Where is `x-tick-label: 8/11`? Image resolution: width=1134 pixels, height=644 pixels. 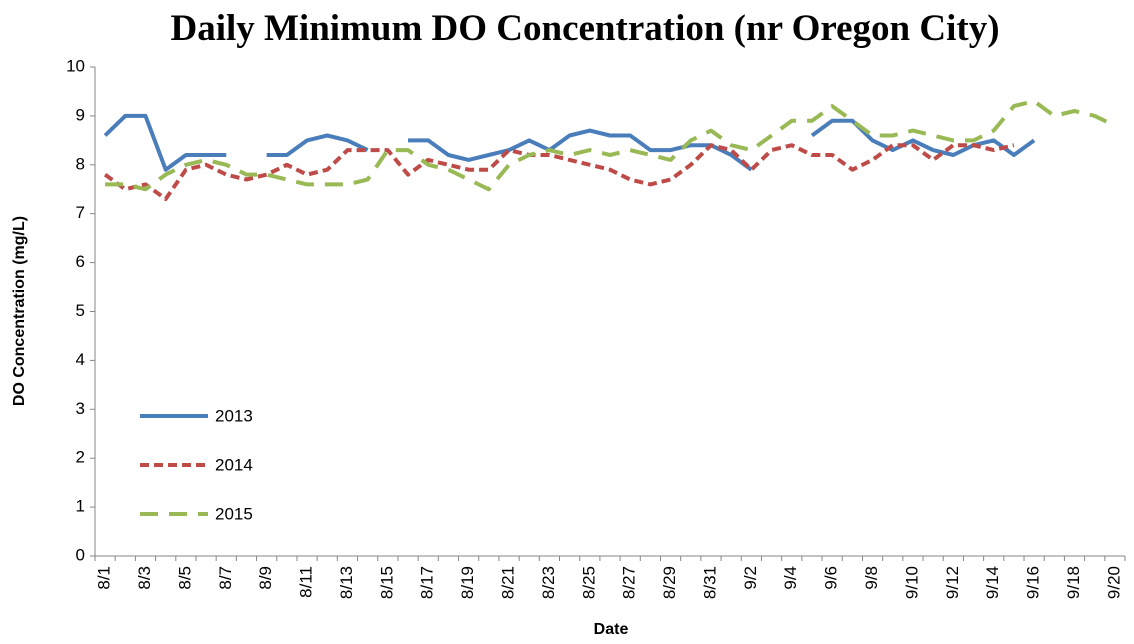 x-tick-label: 8/11 is located at coordinates (306, 582).